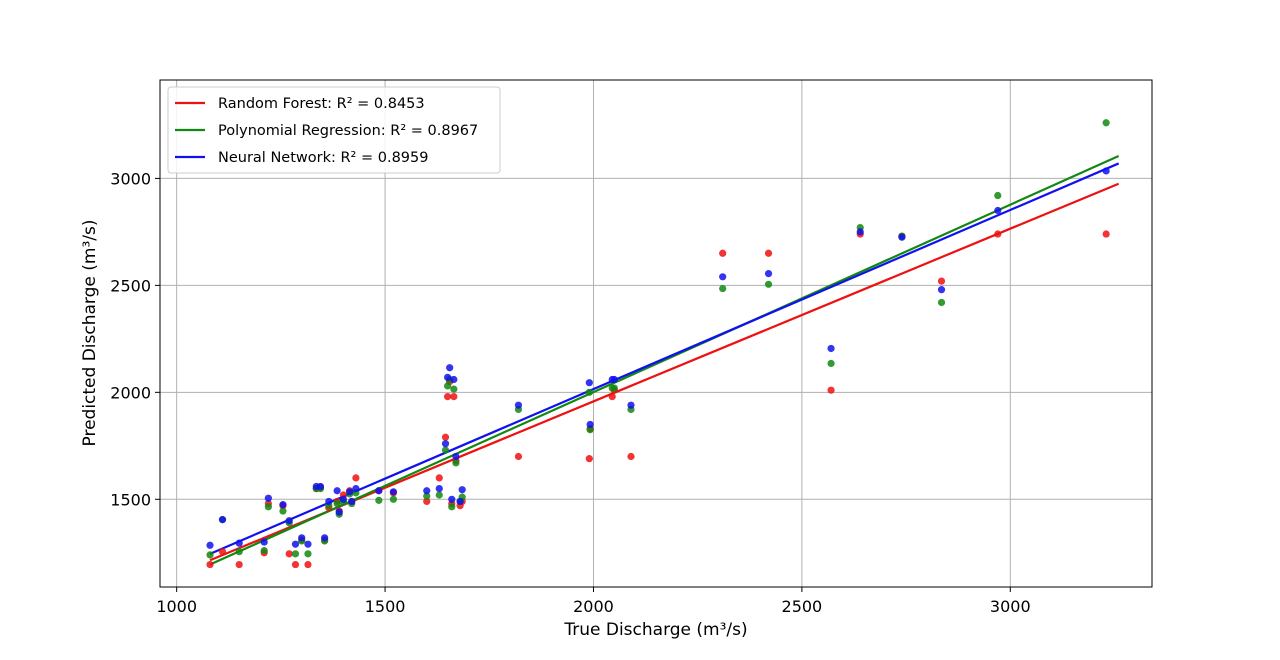 The image size is (1280, 660). What do you see at coordinates (1010, 606) in the screenshot?
I see `x-tick-label: 3000` at bounding box center [1010, 606].